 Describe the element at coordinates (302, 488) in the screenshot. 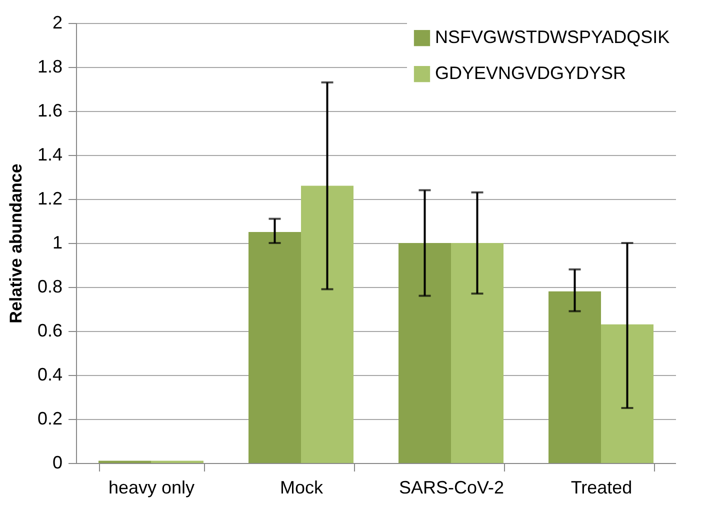

I see `x-tick-label: Mock` at that location.